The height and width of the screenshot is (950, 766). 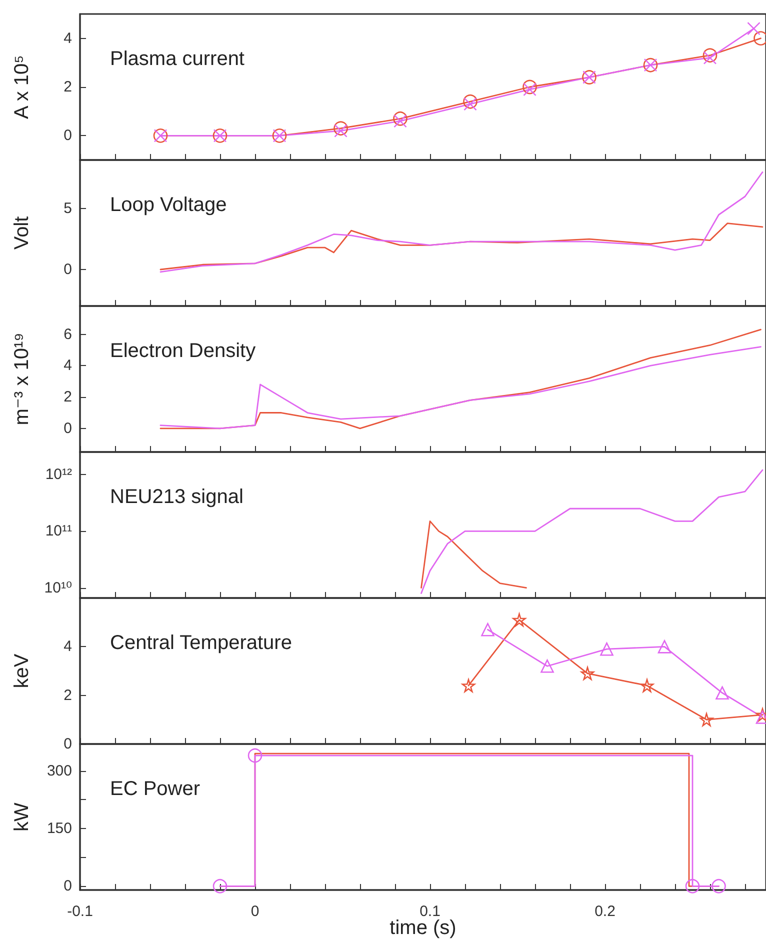 I want to click on text: Plasma current, so click(x=177, y=59).